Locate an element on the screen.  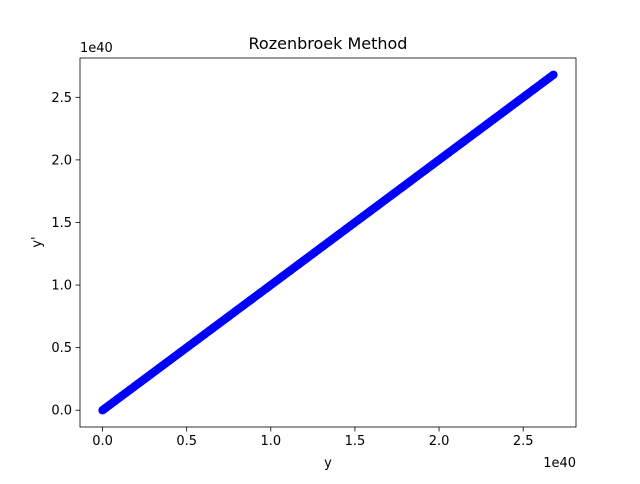
y-axis: 0.0 0.5 1.0 1.5 2.0 2.5 is located at coordinates (65, 255).